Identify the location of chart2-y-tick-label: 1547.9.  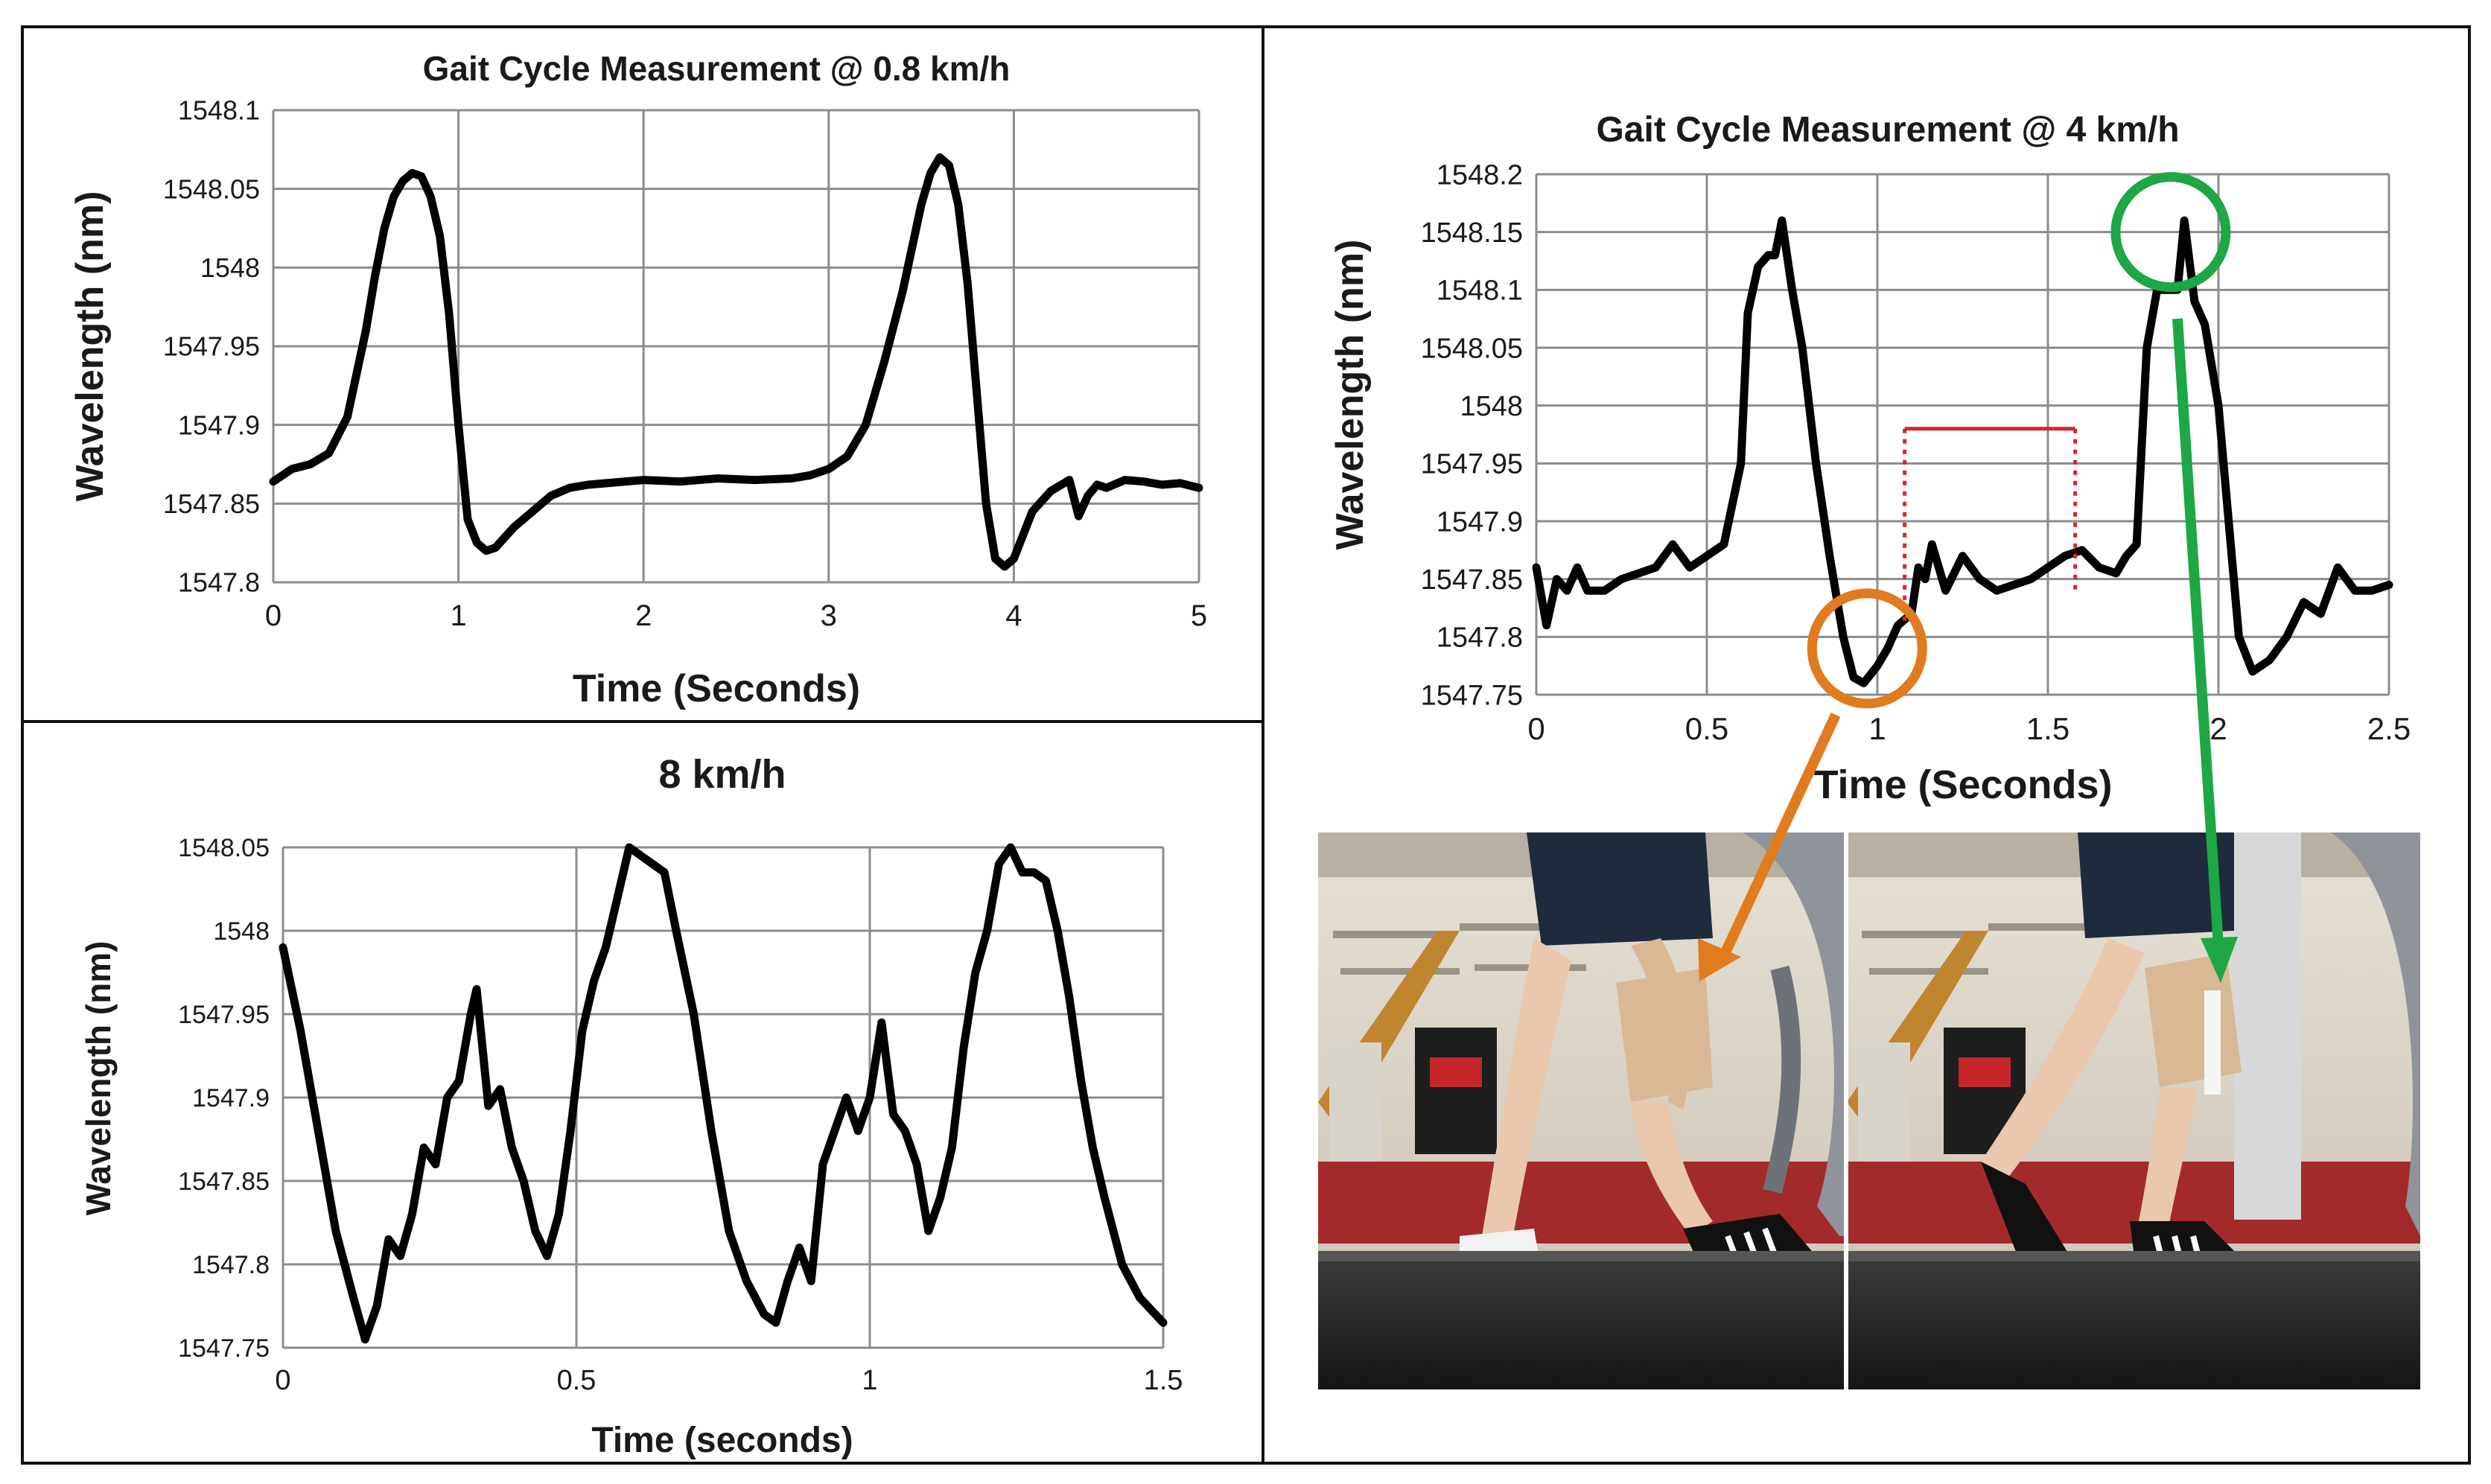
(231, 1098).